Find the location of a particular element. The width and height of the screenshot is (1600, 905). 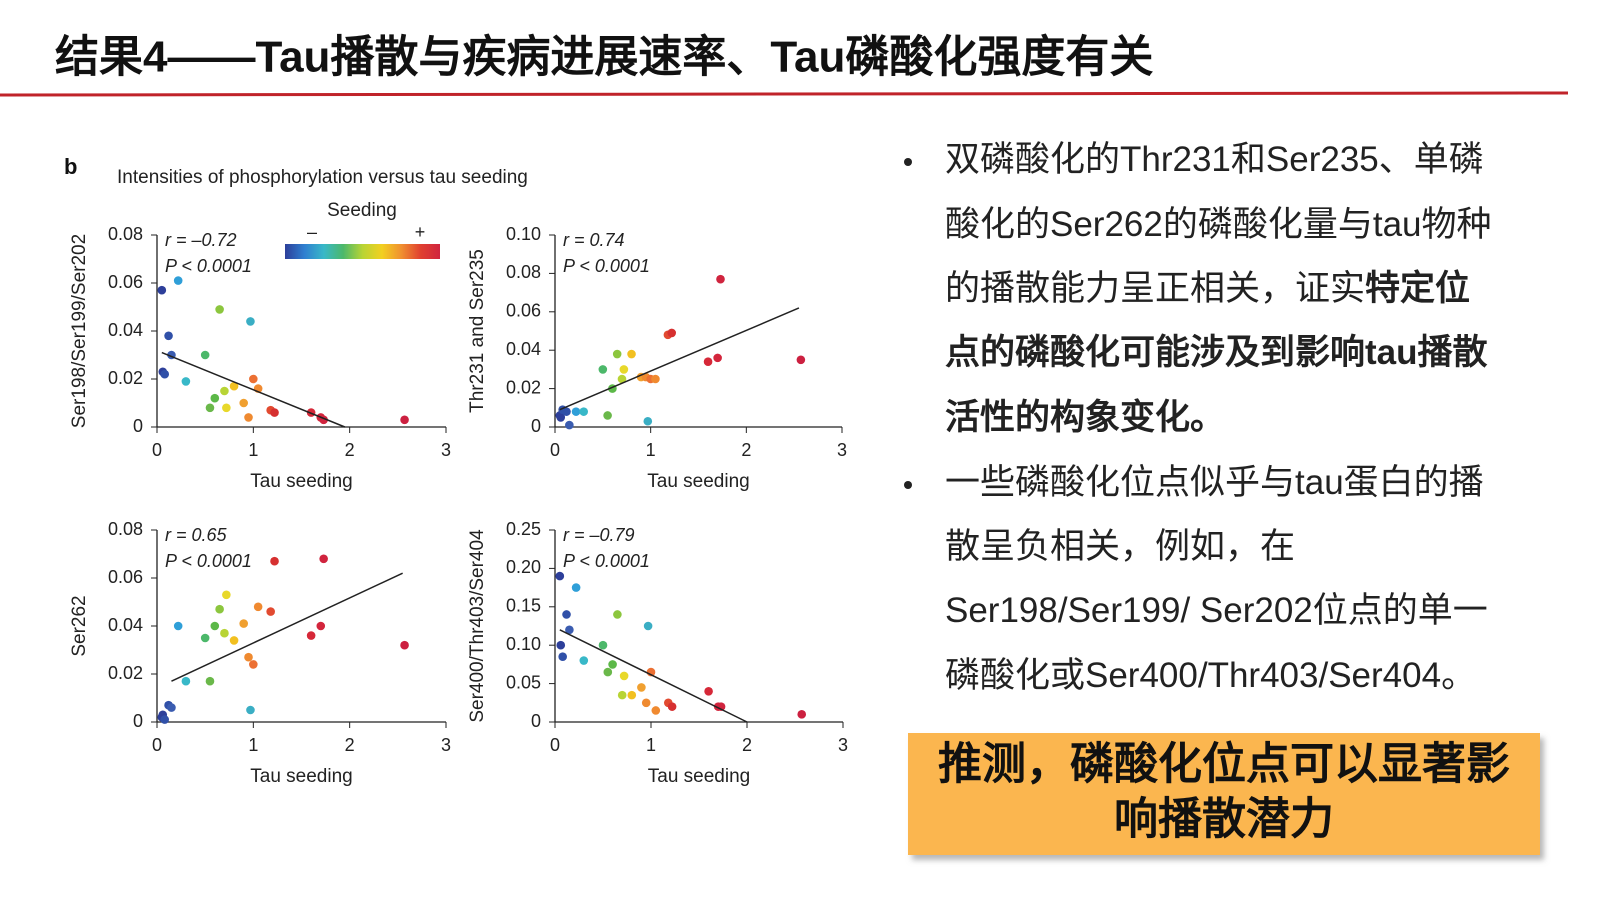

bullet-line: 磷酸化或Ser400/Thr403/Ser404。 is located at coordinates (1210, 675).